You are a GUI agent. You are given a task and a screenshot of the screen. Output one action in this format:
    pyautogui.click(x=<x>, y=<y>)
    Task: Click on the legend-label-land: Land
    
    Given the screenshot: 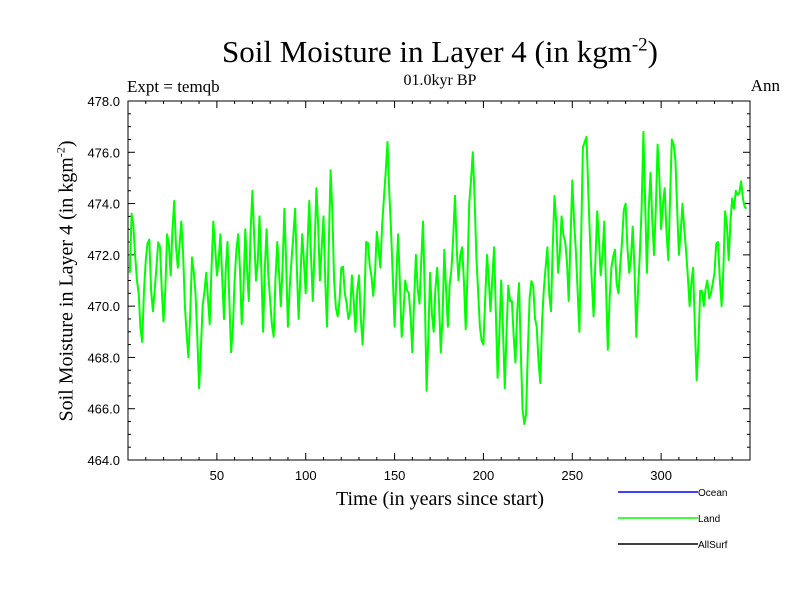 What is the action you would take?
    pyautogui.click(x=709, y=519)
    